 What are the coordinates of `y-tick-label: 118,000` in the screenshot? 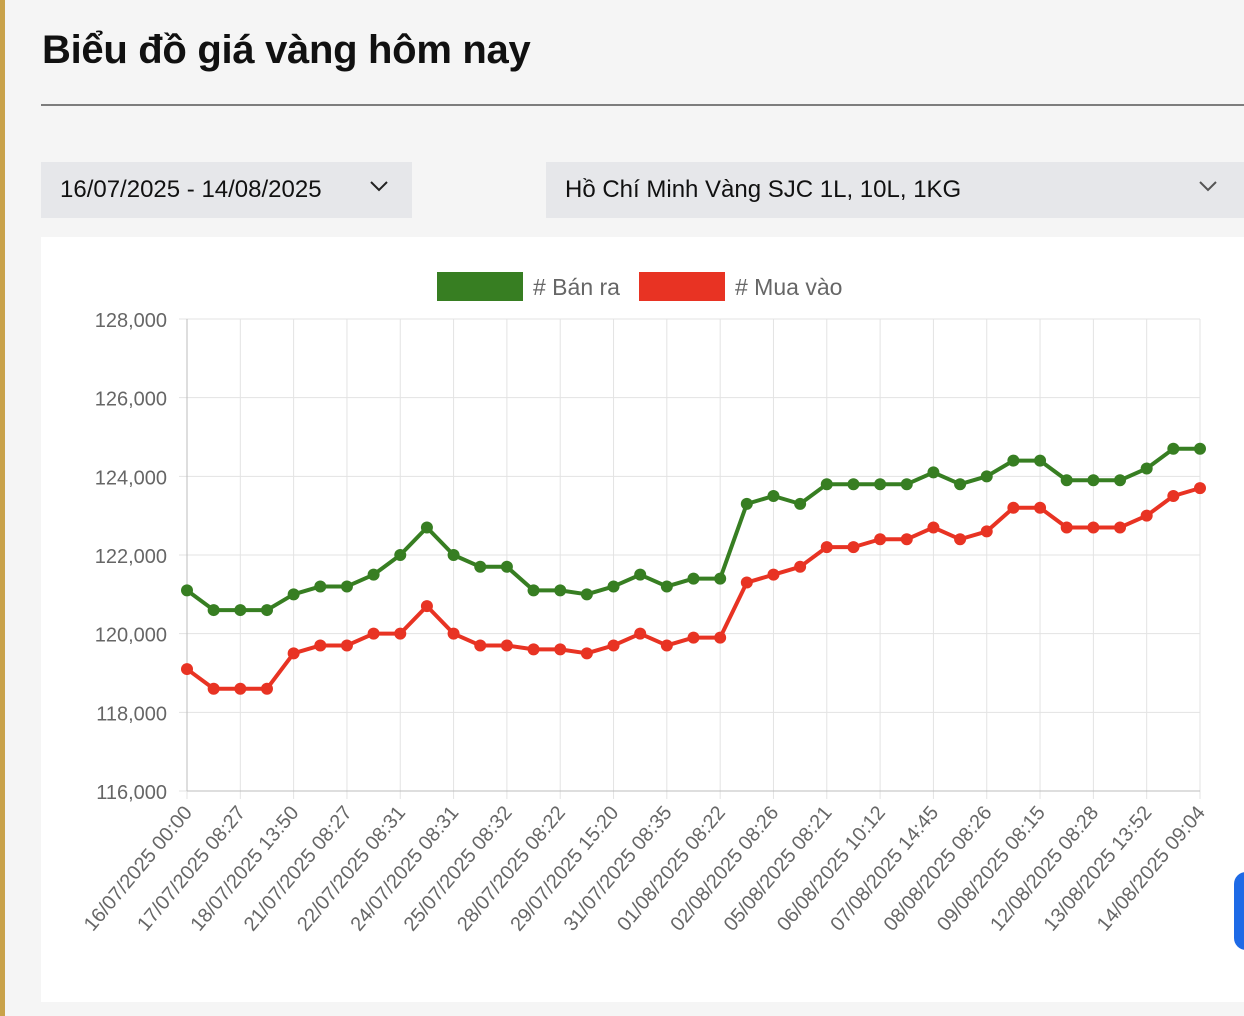 It's located at (131, 714).